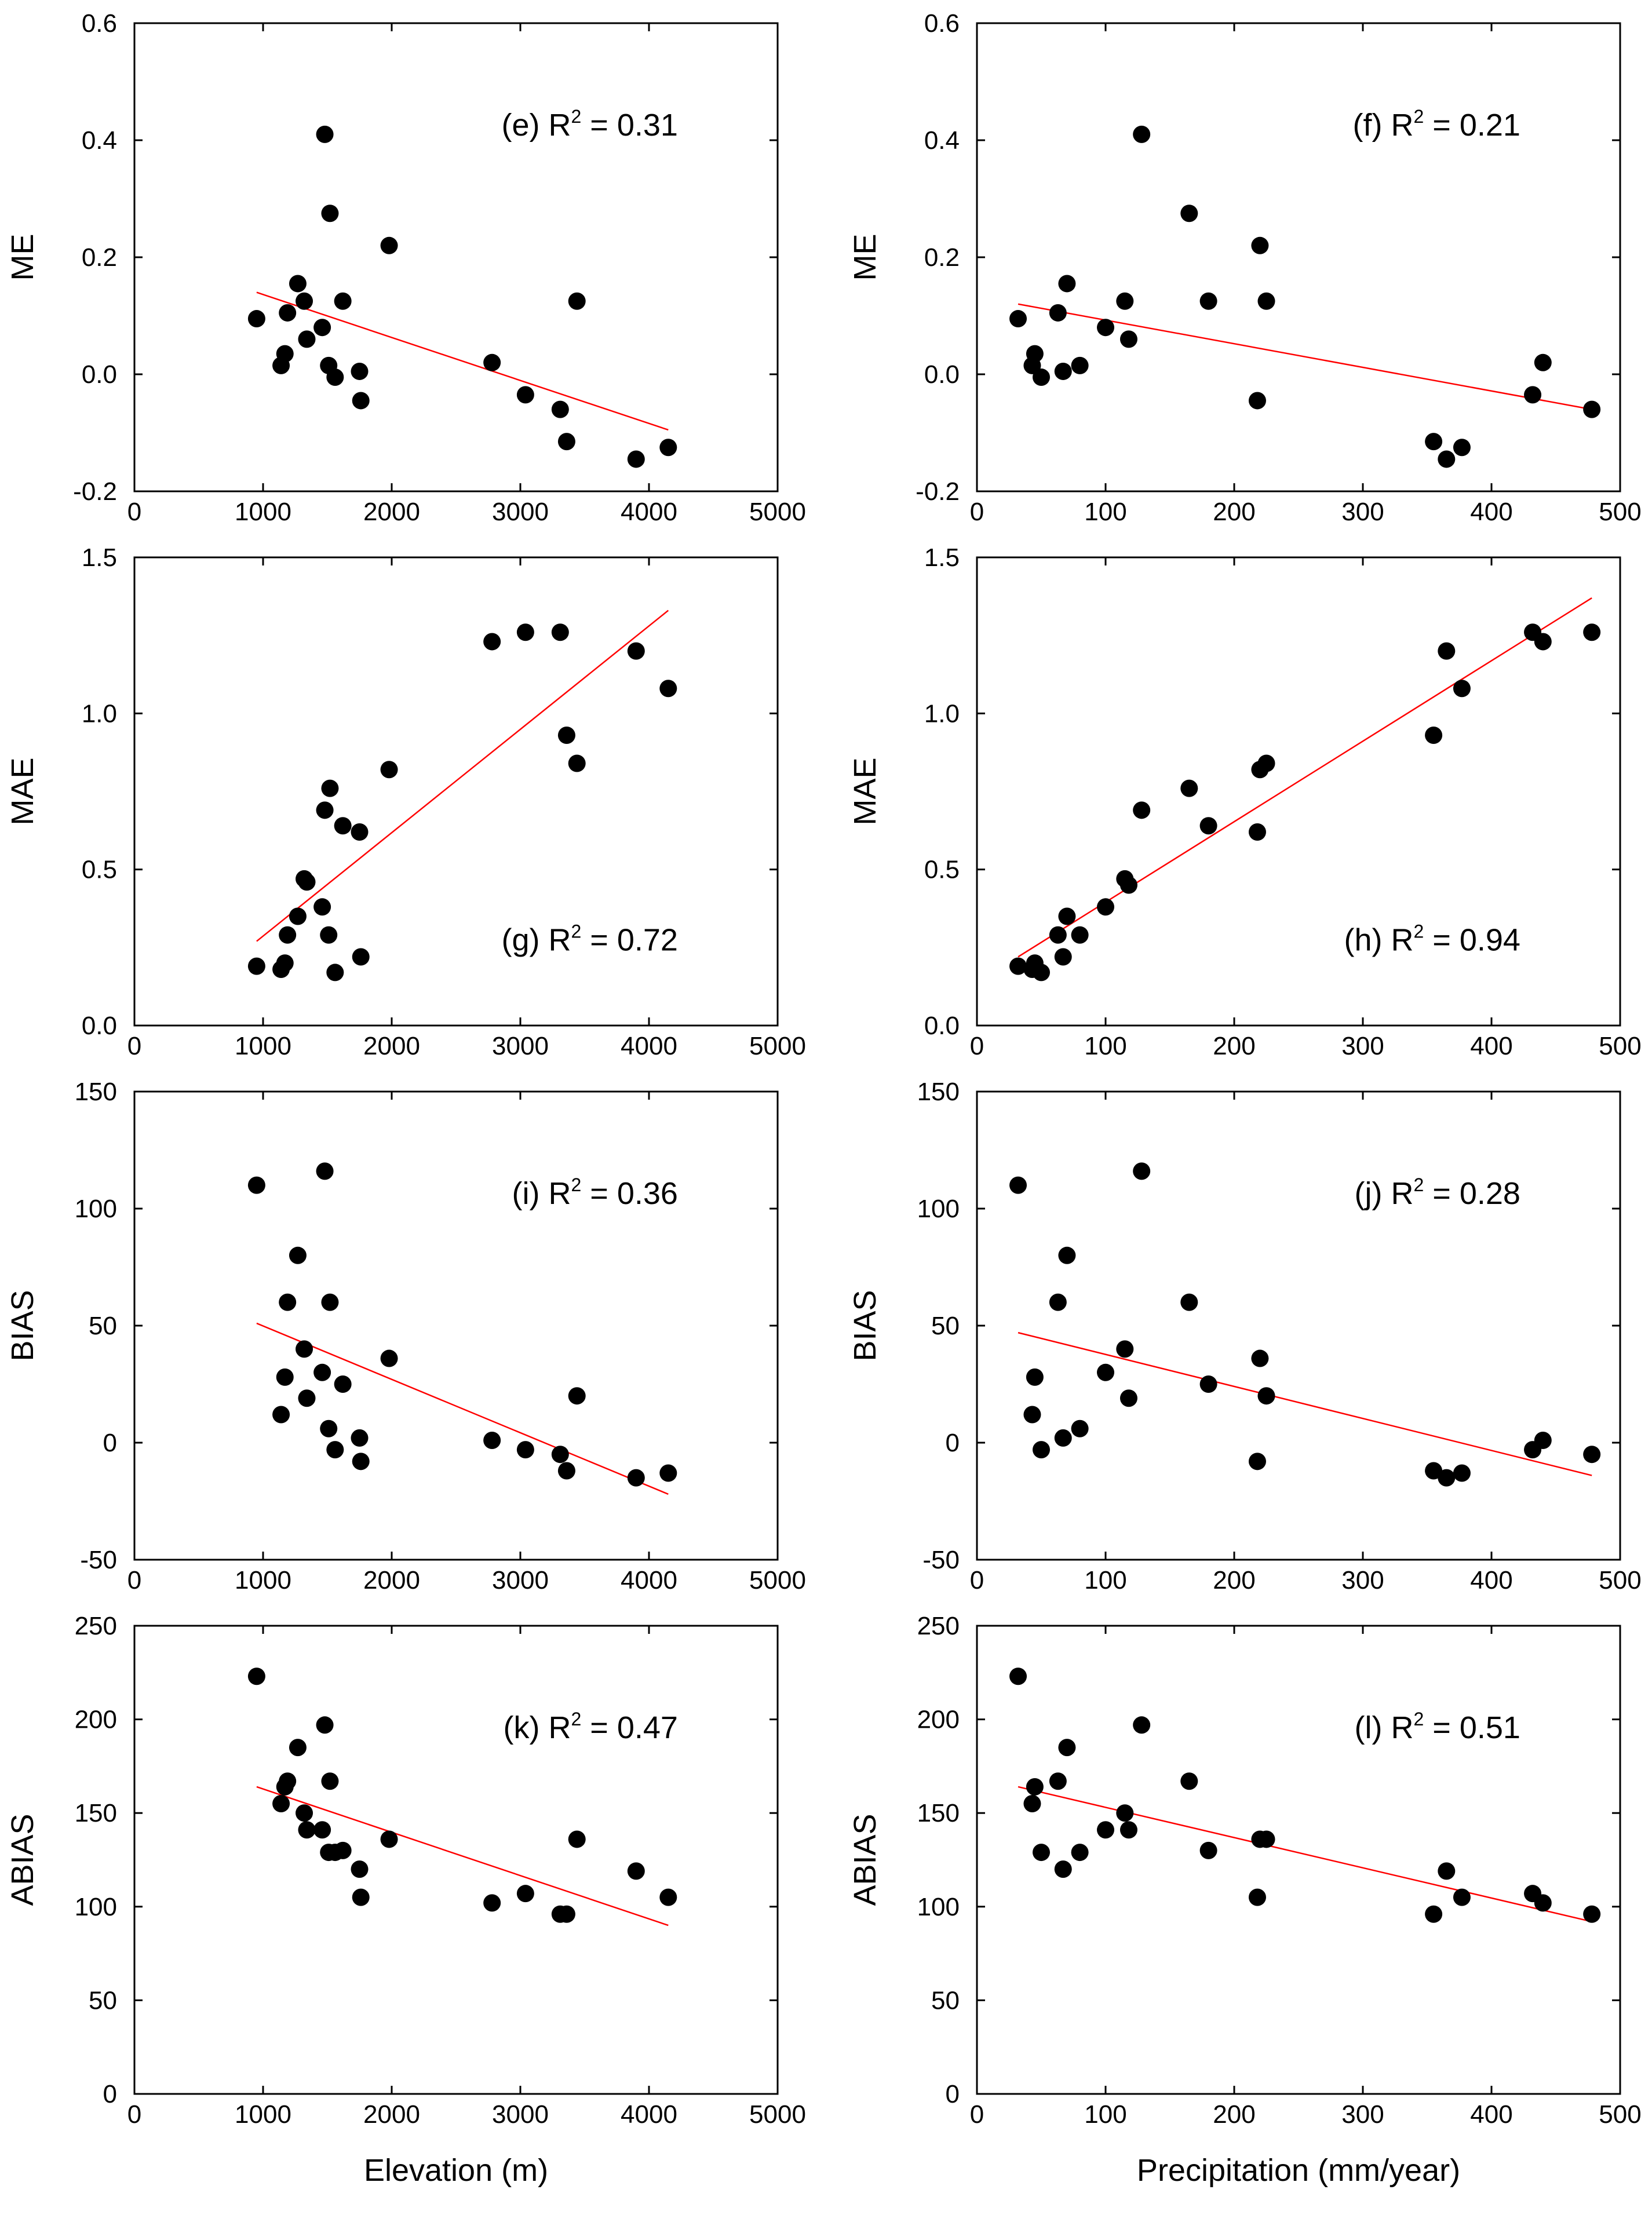 This screenshot has height=2215, width=1652. Describe the element at coordinates (1383, 125) in the screenshot. I see `panel-label-text: (f) R` at that location.